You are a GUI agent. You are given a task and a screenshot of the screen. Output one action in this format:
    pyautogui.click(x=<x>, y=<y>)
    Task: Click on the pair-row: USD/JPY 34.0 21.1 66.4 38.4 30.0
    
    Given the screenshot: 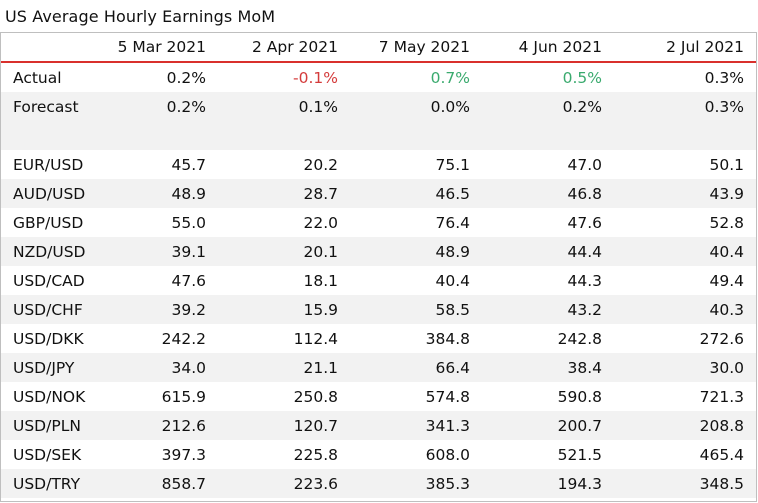 What is the action you would take?
    pyautogui.click(x=378, y=367)
    